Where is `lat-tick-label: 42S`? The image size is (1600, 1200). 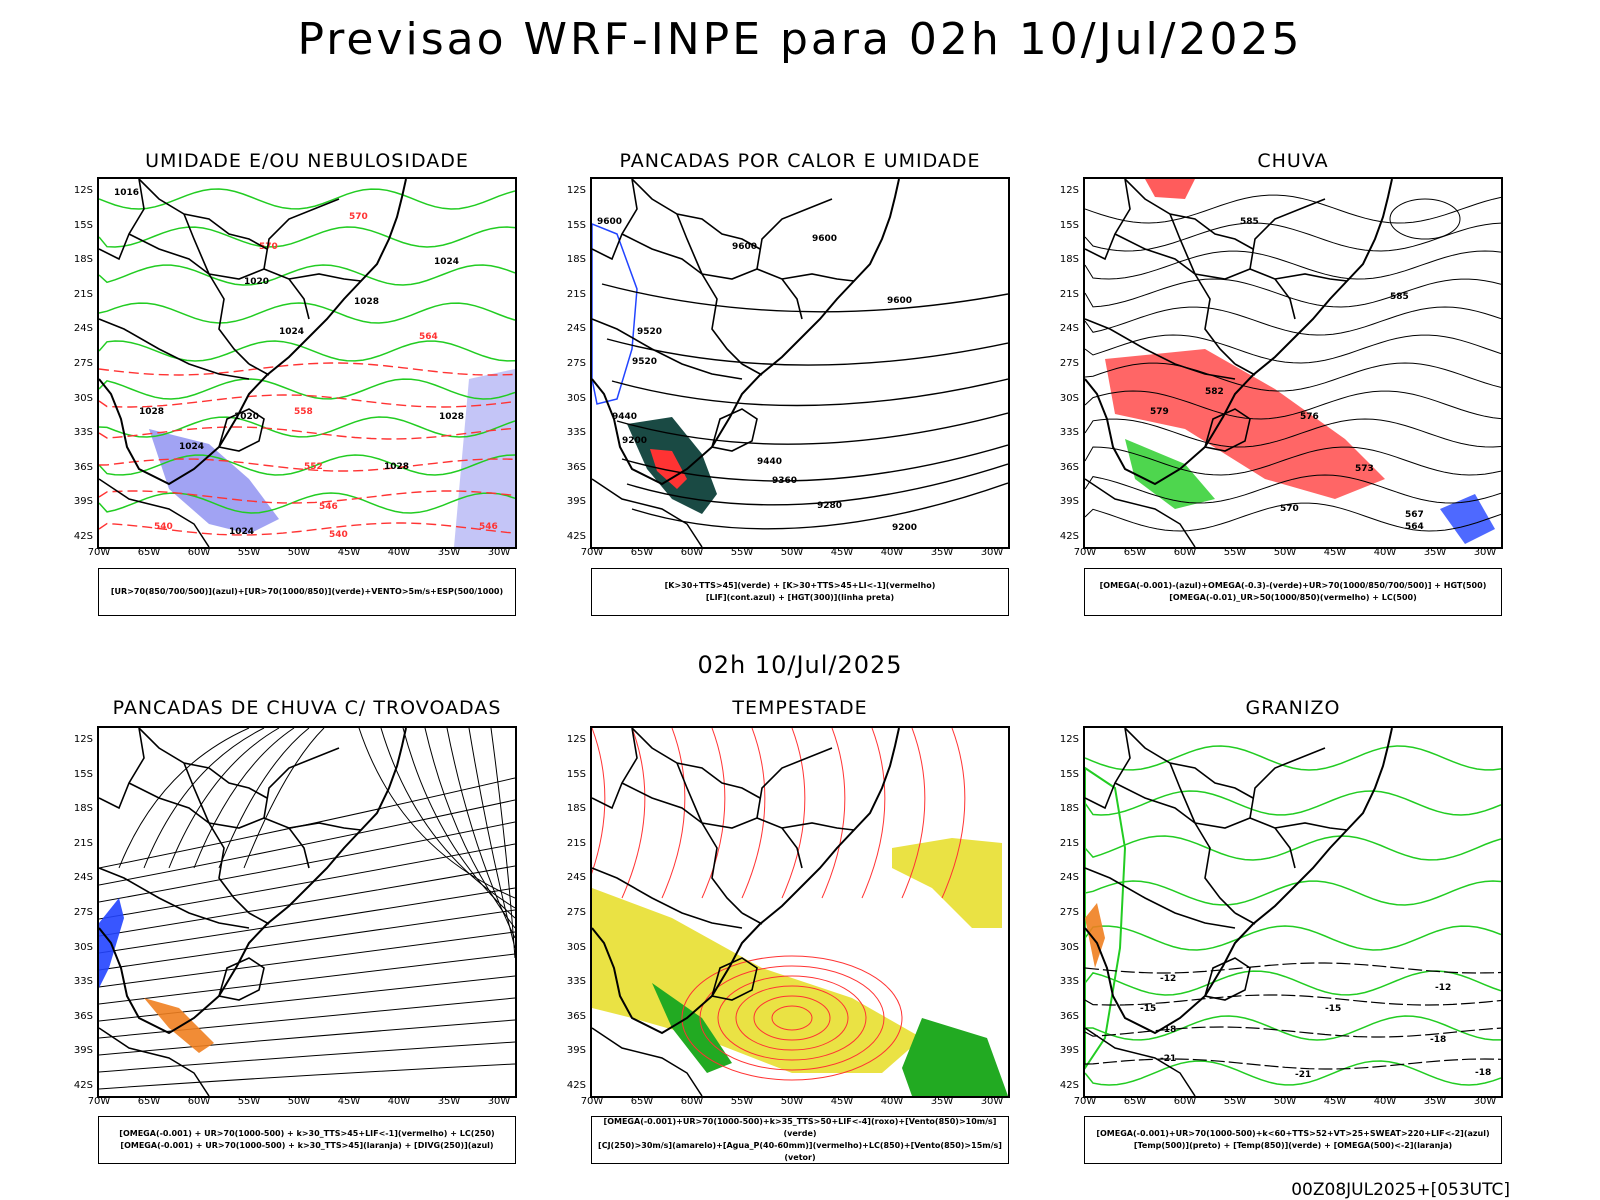 lat-tick-label: 42S is located at coordinates (1069, 1085).